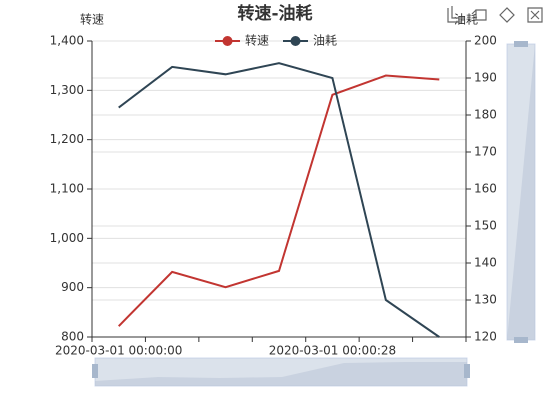 This screenshot has height=420, width=550. I want to click on y-tick-label: 1,000, so click(67, 238).